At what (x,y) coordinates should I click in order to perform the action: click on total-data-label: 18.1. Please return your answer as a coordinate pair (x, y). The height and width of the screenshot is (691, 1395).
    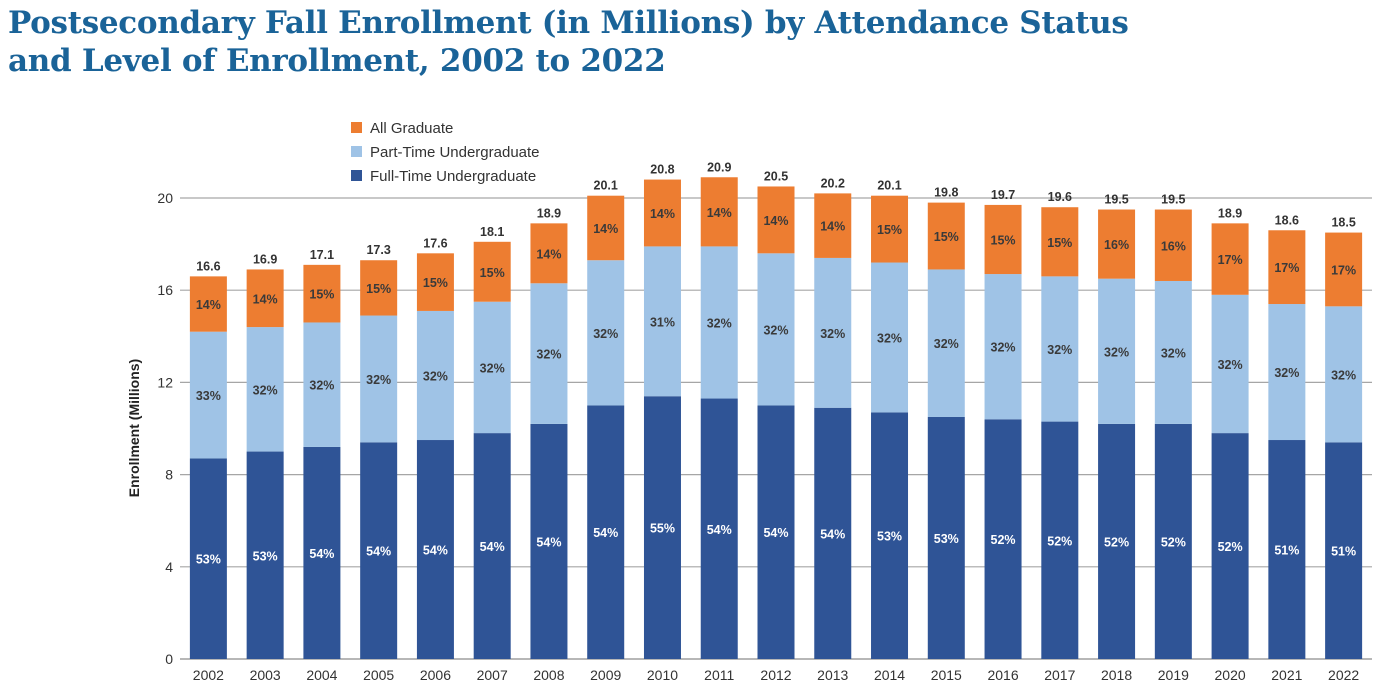
    Looking at the image, I should click on (492, 232).